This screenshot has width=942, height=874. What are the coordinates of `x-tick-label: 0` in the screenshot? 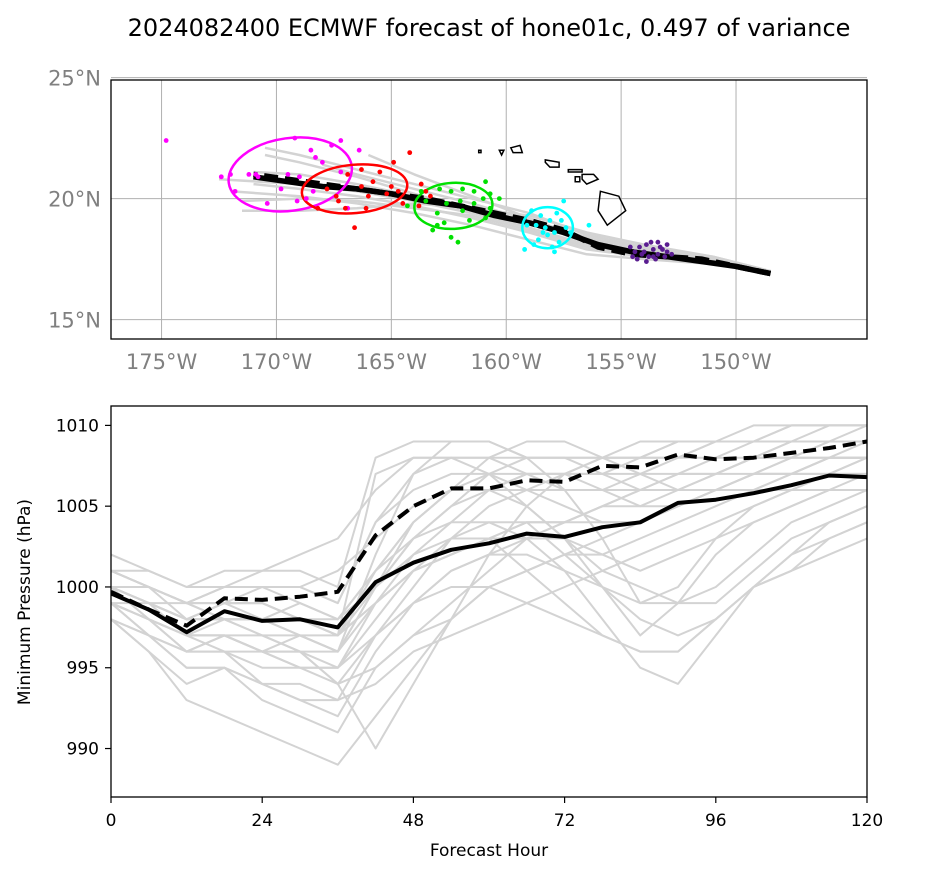 It's located at (111, 821).